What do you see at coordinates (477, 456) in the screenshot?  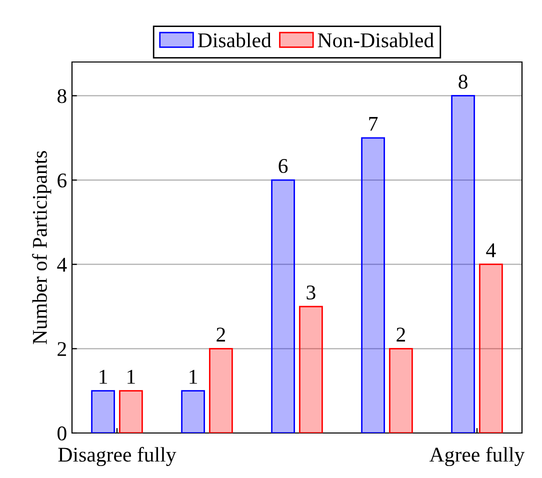 I see `x-tick-label: Agree fully` at bounding box center [477, 456].